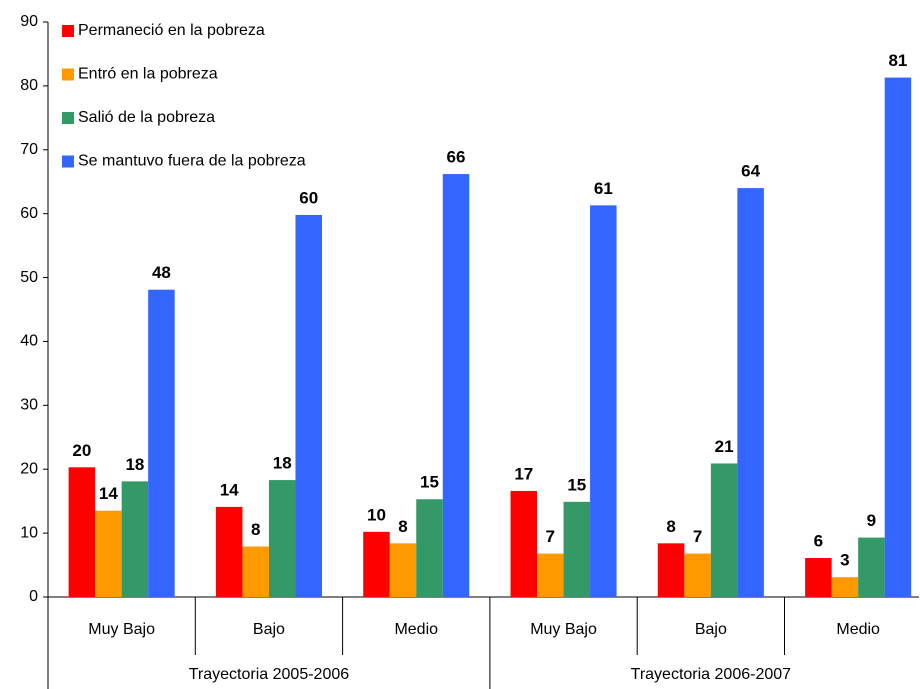  What do you see at coordinates (603, 188) in the screenshot?
I see `value-label: 61` at bounding box center [603, 188].